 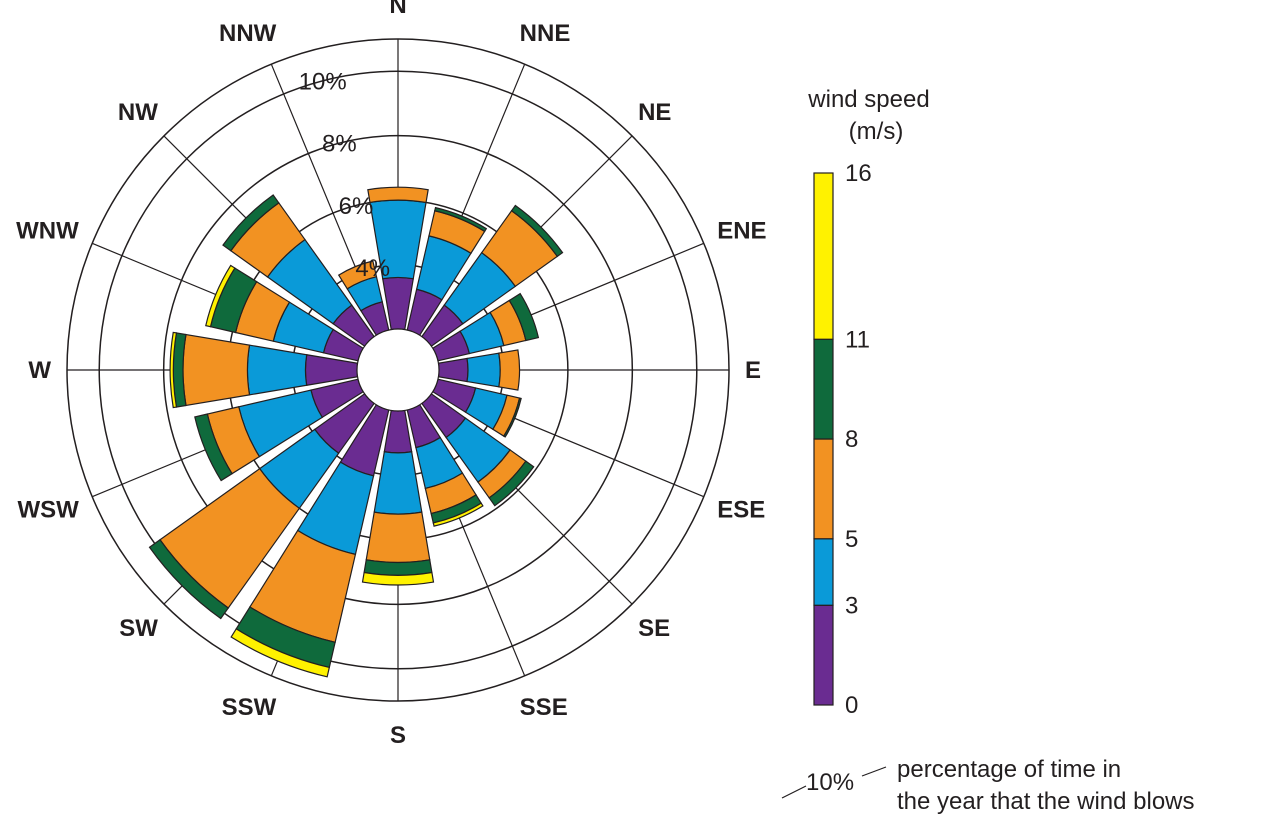 I want to click on direction-label-sse: SSE, so click(x=544, y=707).